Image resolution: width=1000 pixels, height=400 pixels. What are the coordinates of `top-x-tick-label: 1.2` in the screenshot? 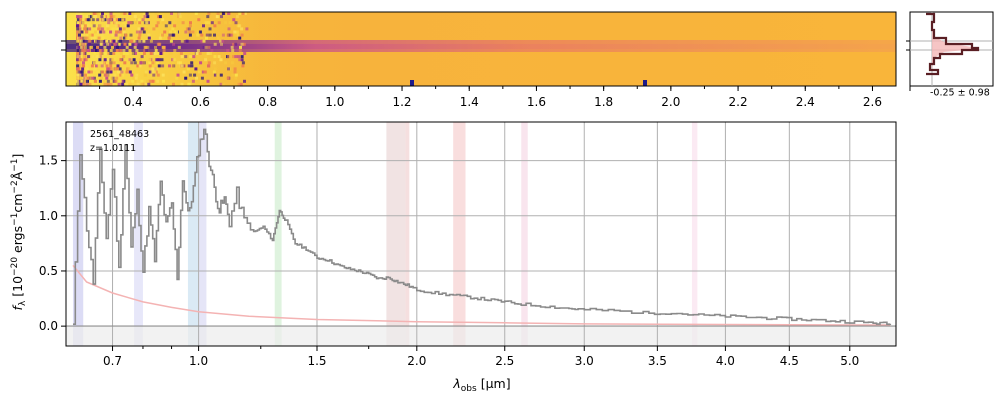 It's located at (401, 102).